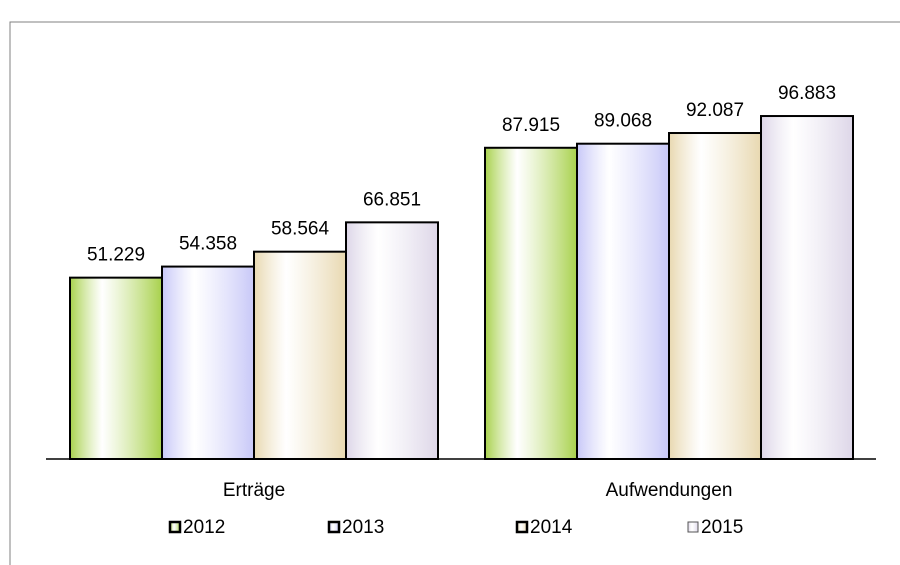 The image size is (900, 565). What do you see at coordinates (254, 490) in the screenshot?
I see `x-tick-label: Erträge` at bounding box center [254, 490].